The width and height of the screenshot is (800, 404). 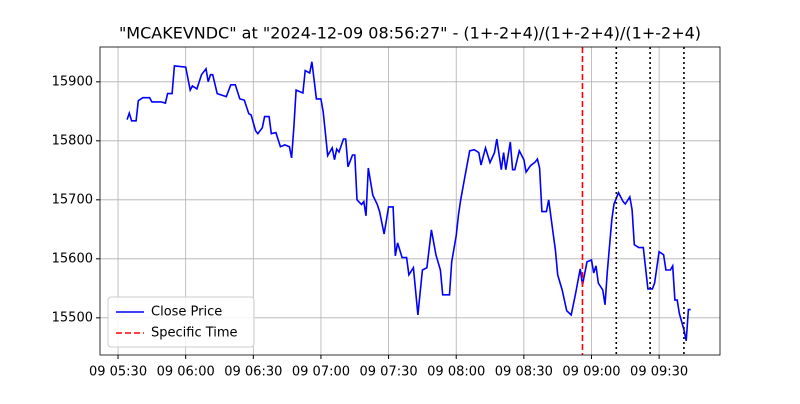 What do you see at coordinates (591, 372) in the screenshot?
I see `x-tick-label: 09 09:00` at bounding box center [591, 372].